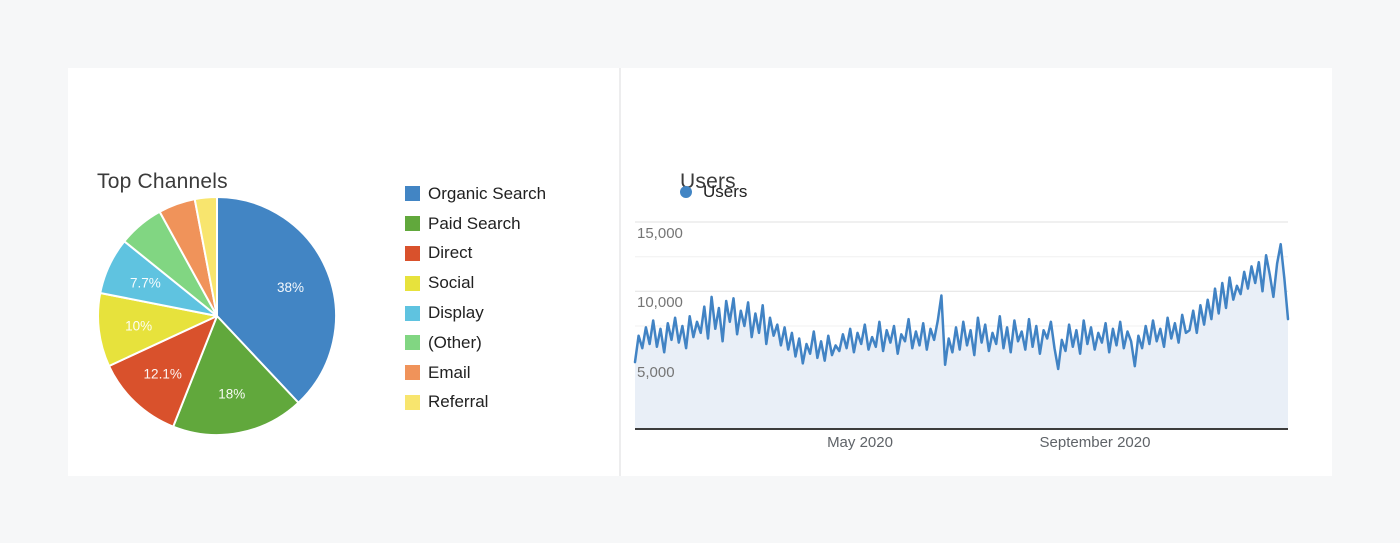 The image size is (1400, 543). What do you see at coordinates (157, 329) in the screenshot?
I see `pie-slice-social` at bounding box center [157, 329].